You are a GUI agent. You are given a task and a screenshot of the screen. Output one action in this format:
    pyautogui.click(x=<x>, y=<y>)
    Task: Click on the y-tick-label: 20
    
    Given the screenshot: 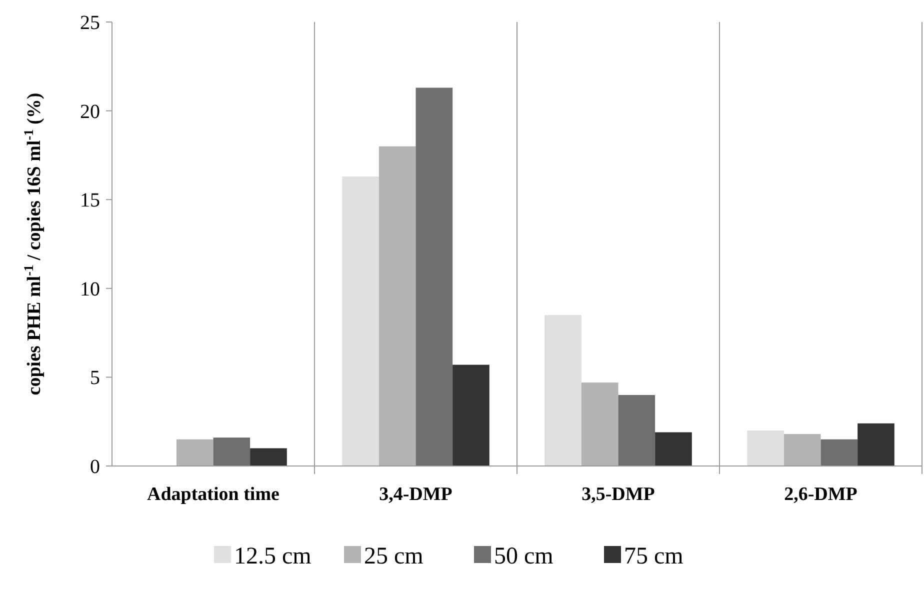 What is the action you would take?
    pyautogui.click(x=90, y=111)
    